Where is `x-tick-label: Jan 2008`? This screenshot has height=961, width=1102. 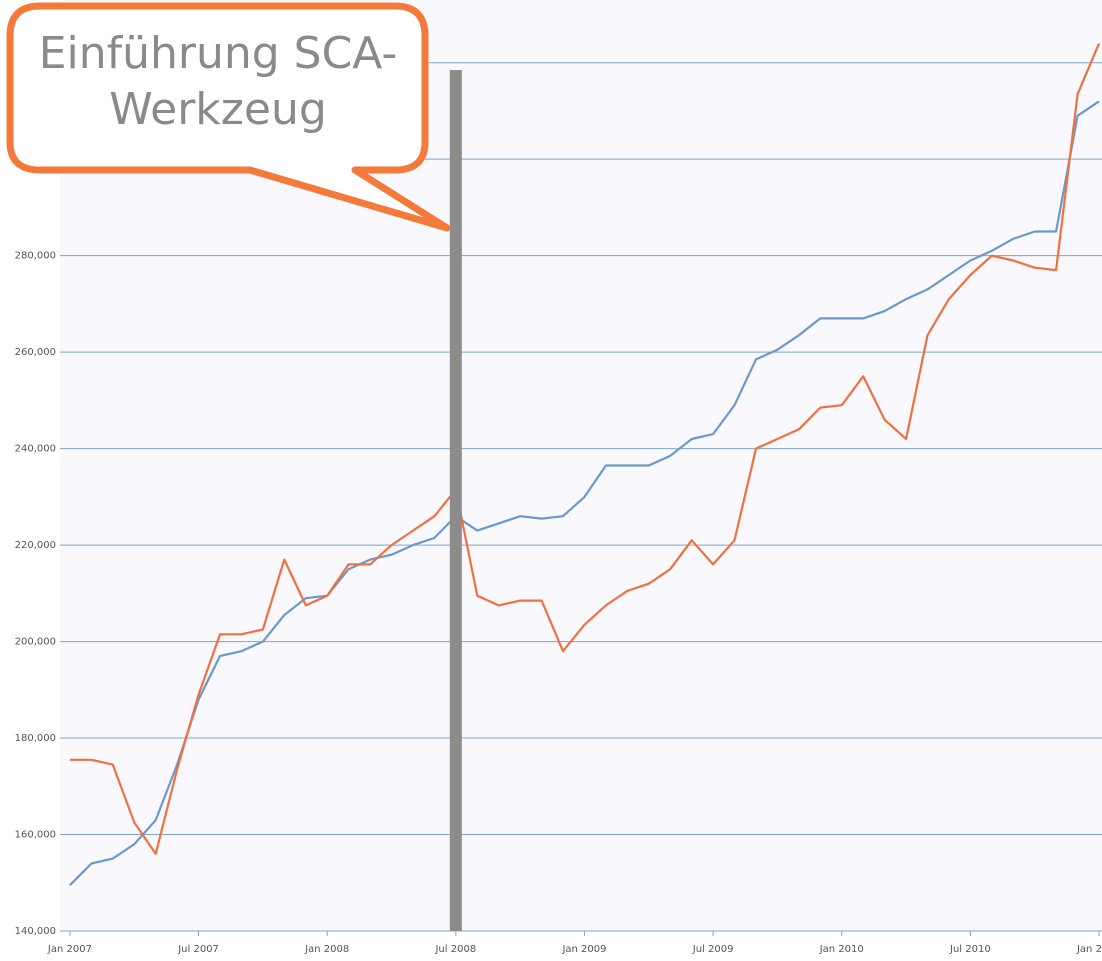
x-tick-label: Jan 2008 is located at coordinates (326, 949).